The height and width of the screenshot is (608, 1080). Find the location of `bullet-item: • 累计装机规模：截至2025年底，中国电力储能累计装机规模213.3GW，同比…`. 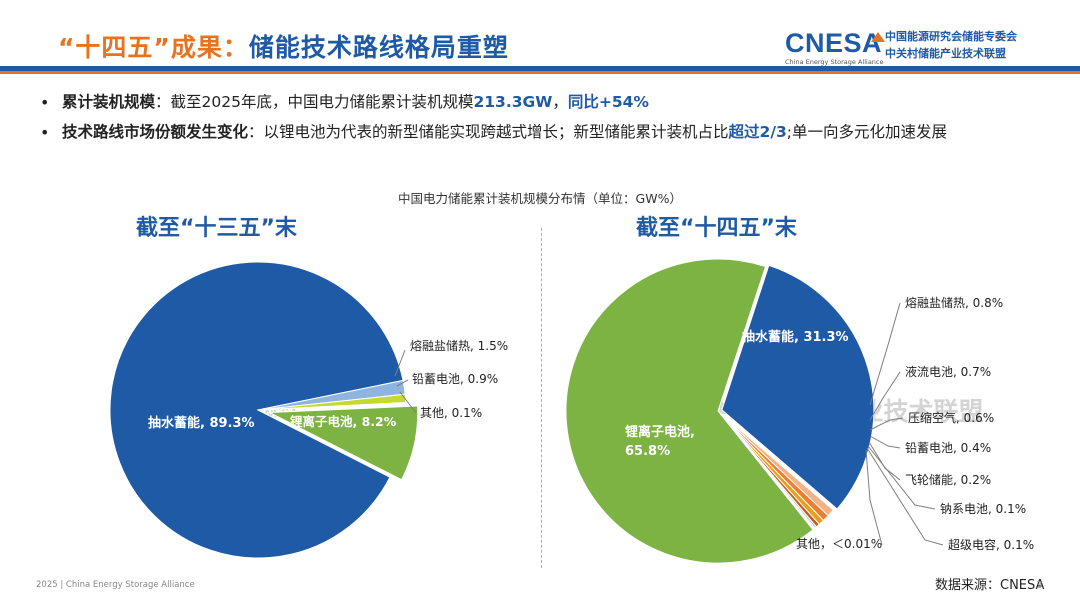

bullet-item: • 累计装机规模：截至2025年底，中国电力储能累计装机规模213.3GW，同比… is located at coordinates (540, 102).